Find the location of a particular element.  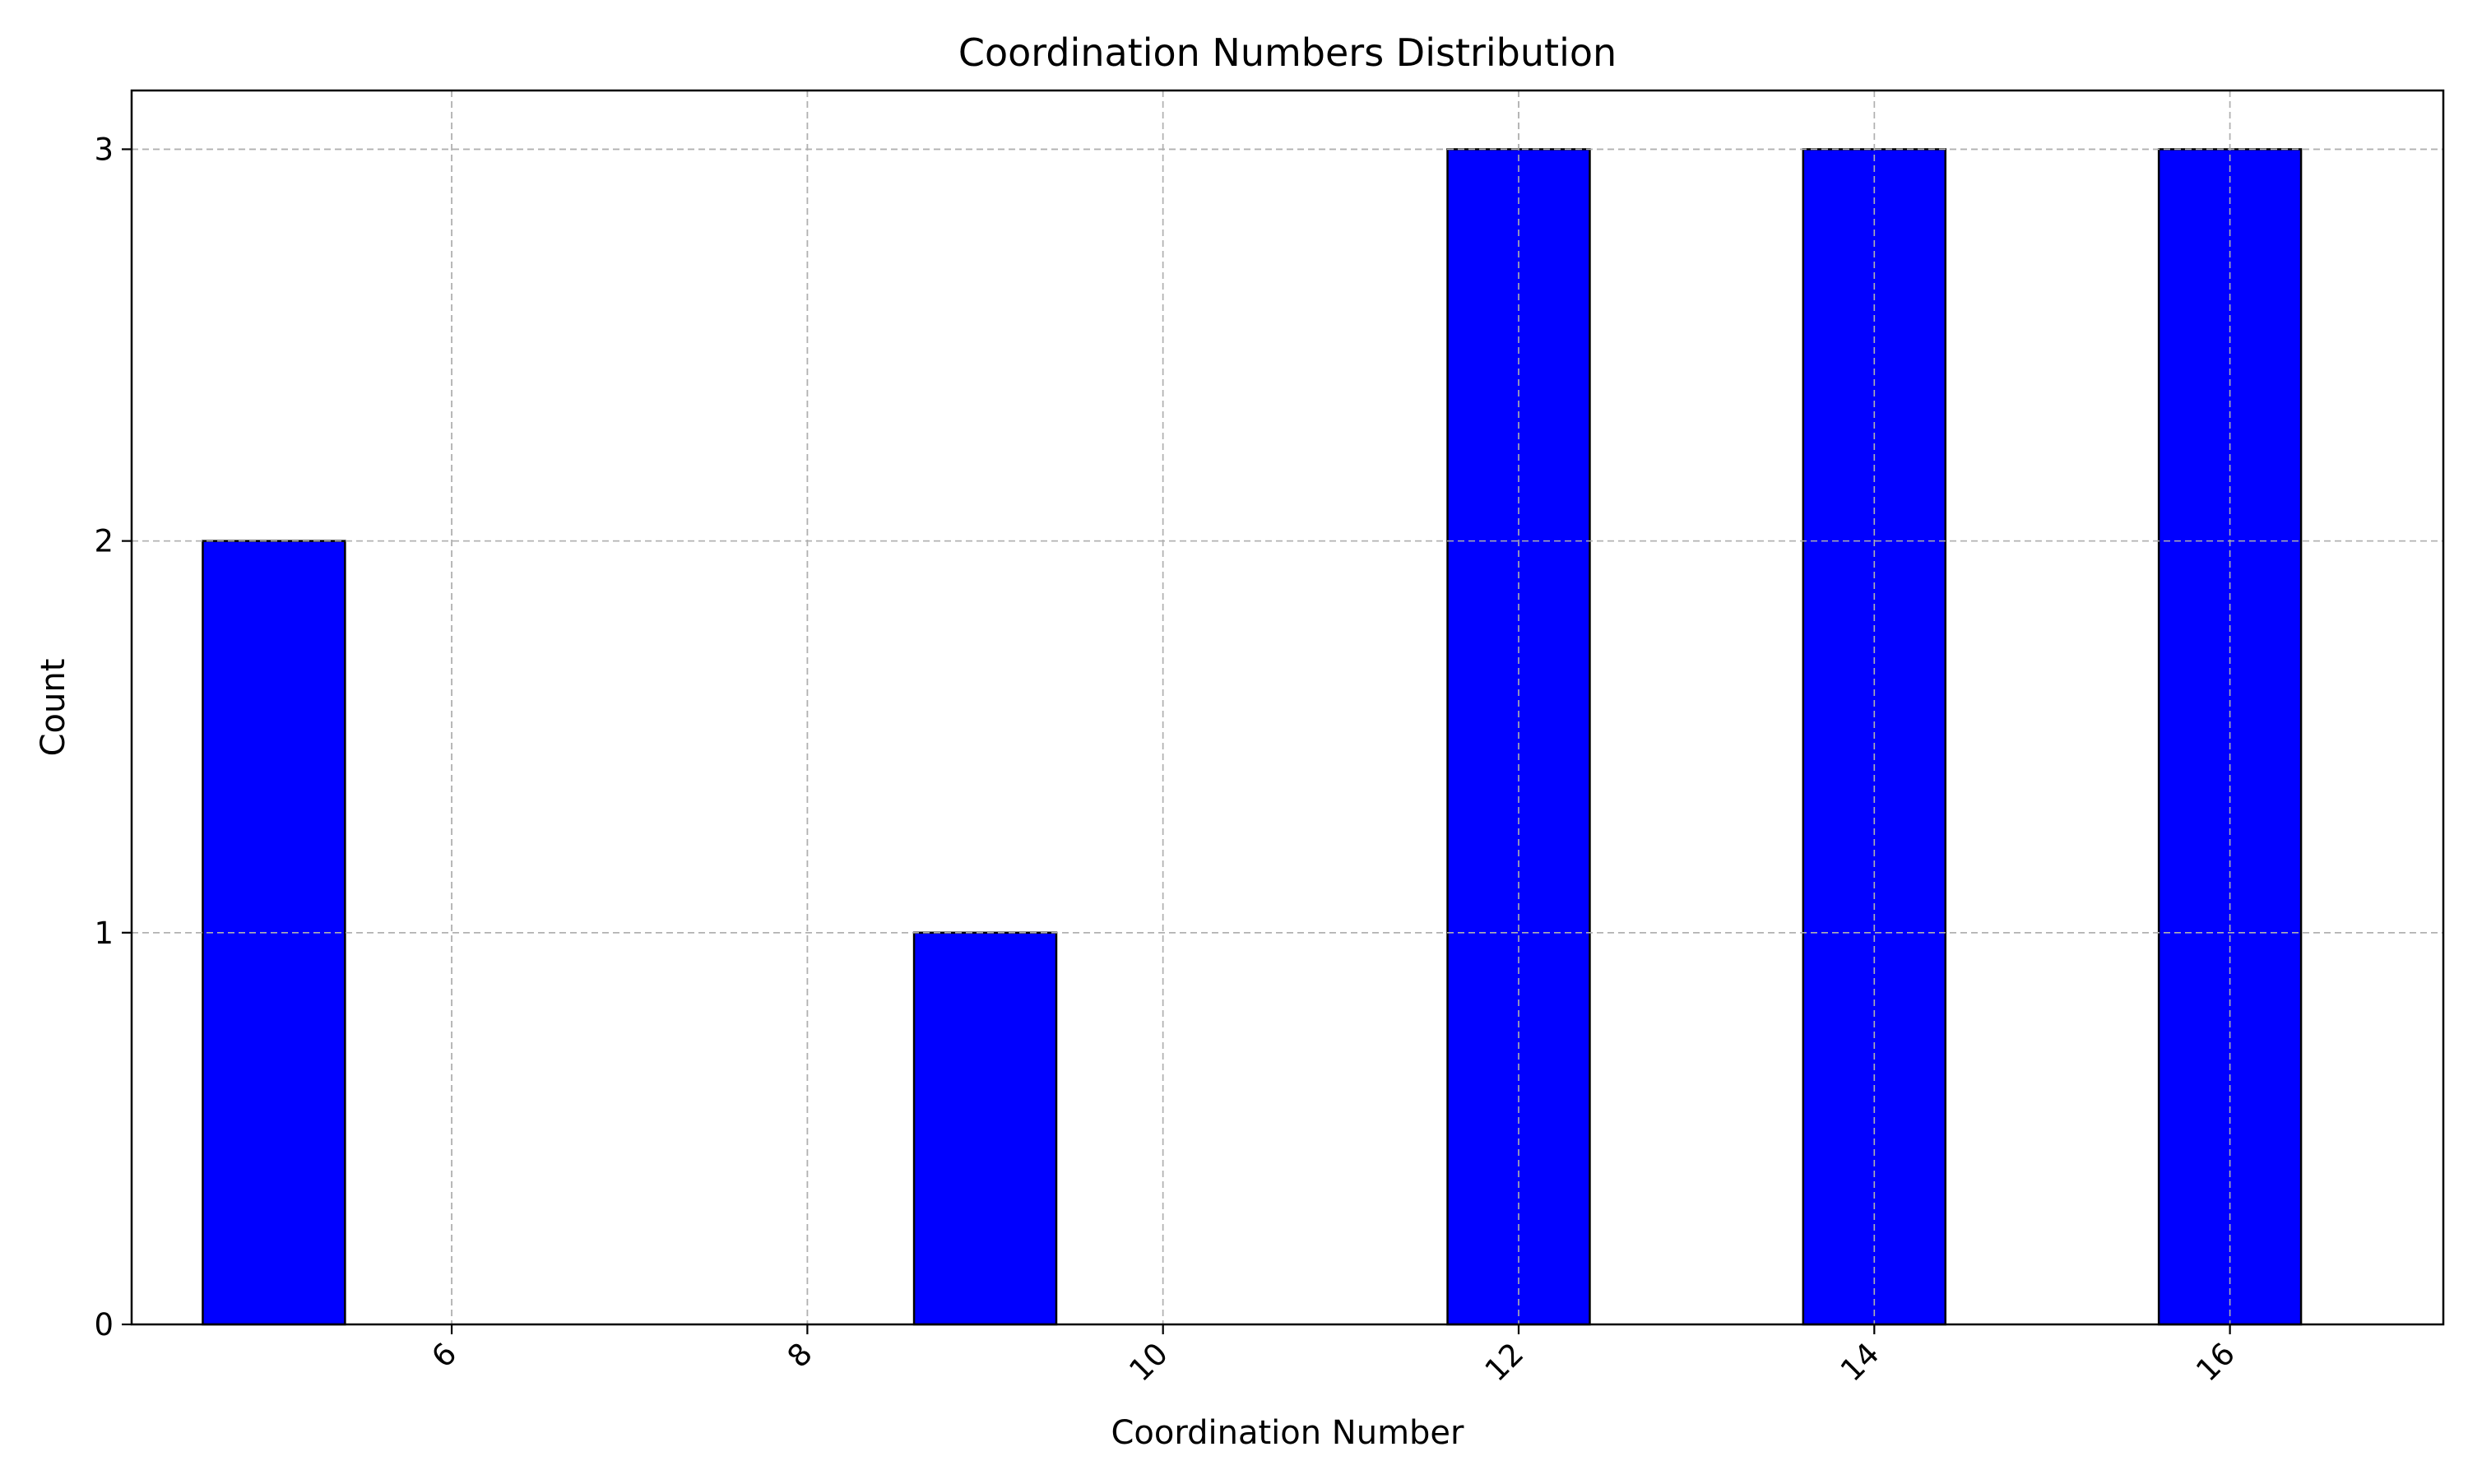

chart-title: Coordination Numbers Distribution is located at coordinates (1287, 52).